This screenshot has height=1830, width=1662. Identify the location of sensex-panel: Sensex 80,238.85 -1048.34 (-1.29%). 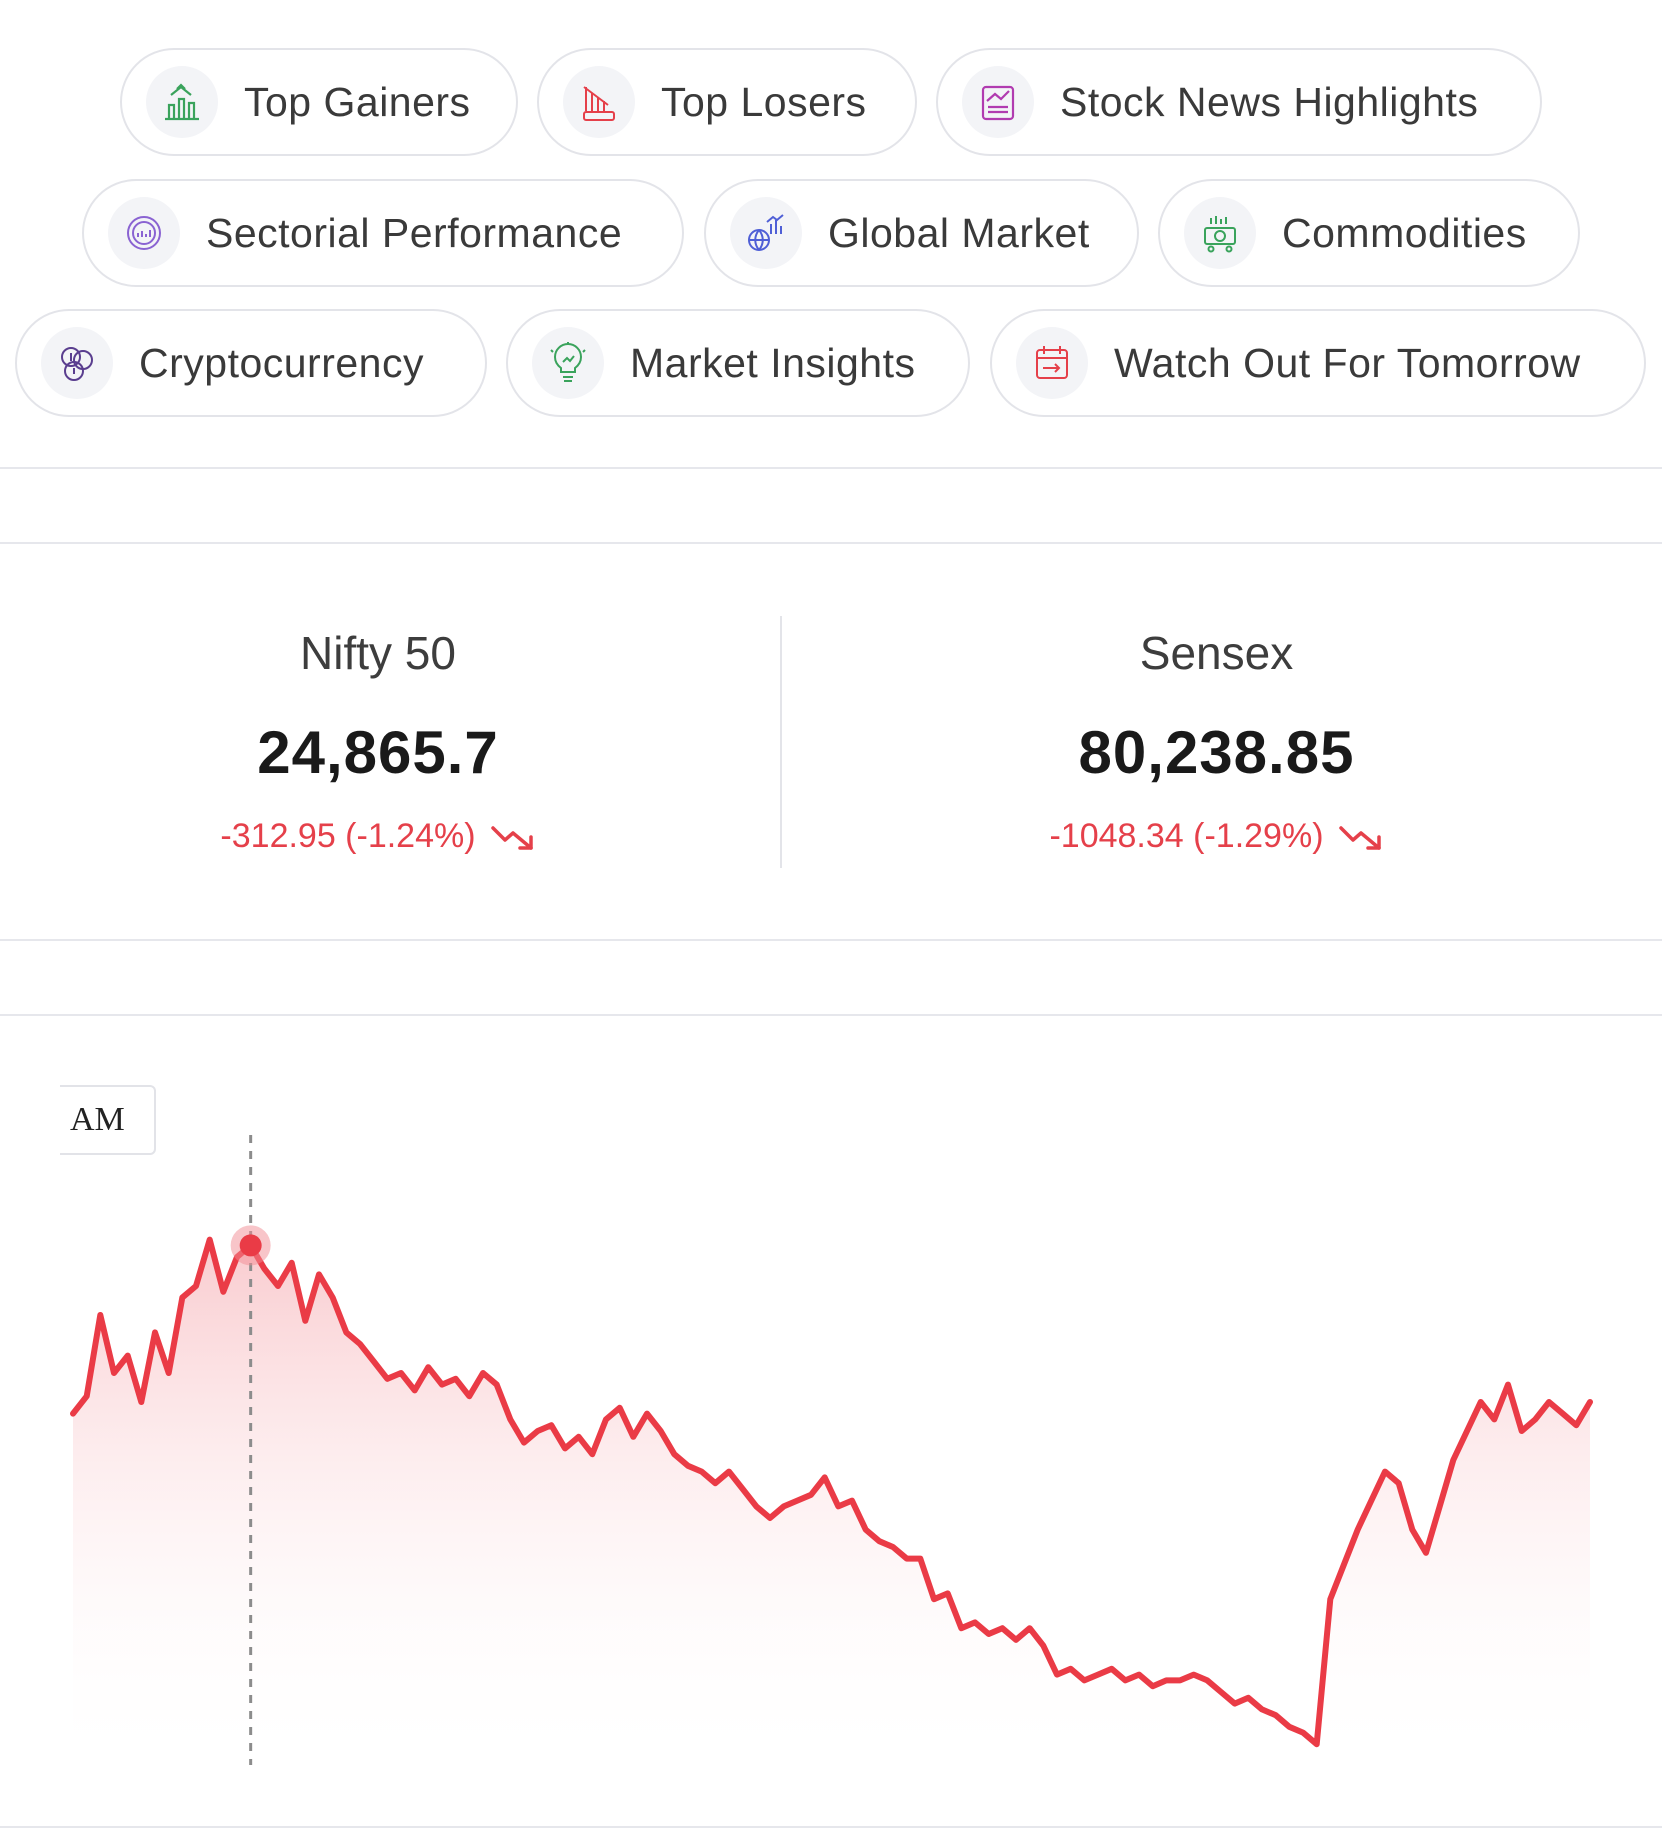
(1216, 735).